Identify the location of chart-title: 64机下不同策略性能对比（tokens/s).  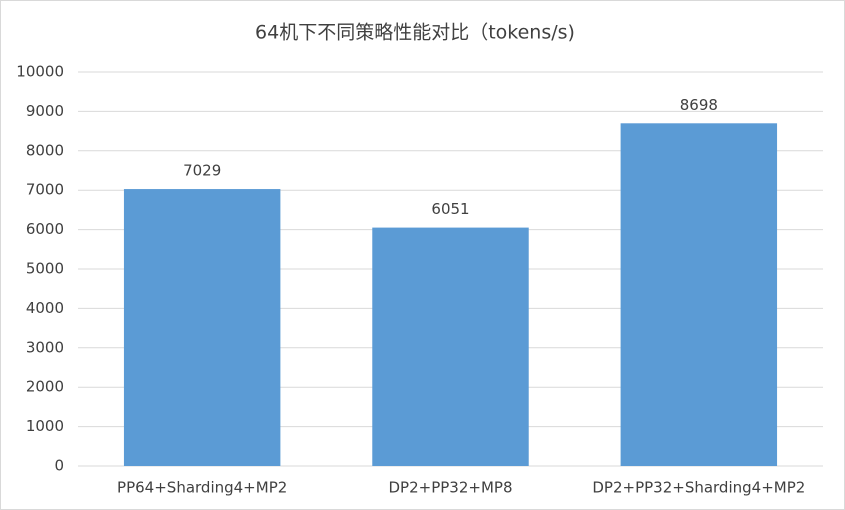
(415, 33).